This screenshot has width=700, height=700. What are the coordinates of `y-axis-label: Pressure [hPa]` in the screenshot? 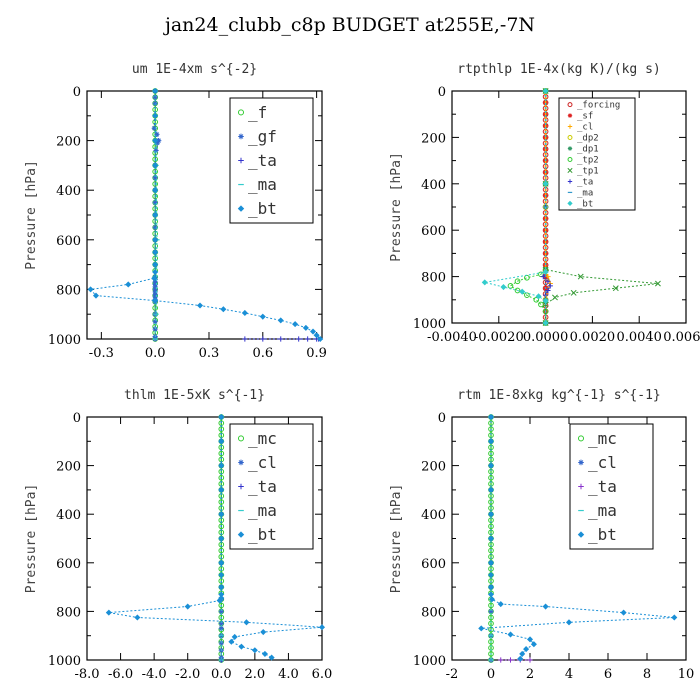 It's located at (31, 215).